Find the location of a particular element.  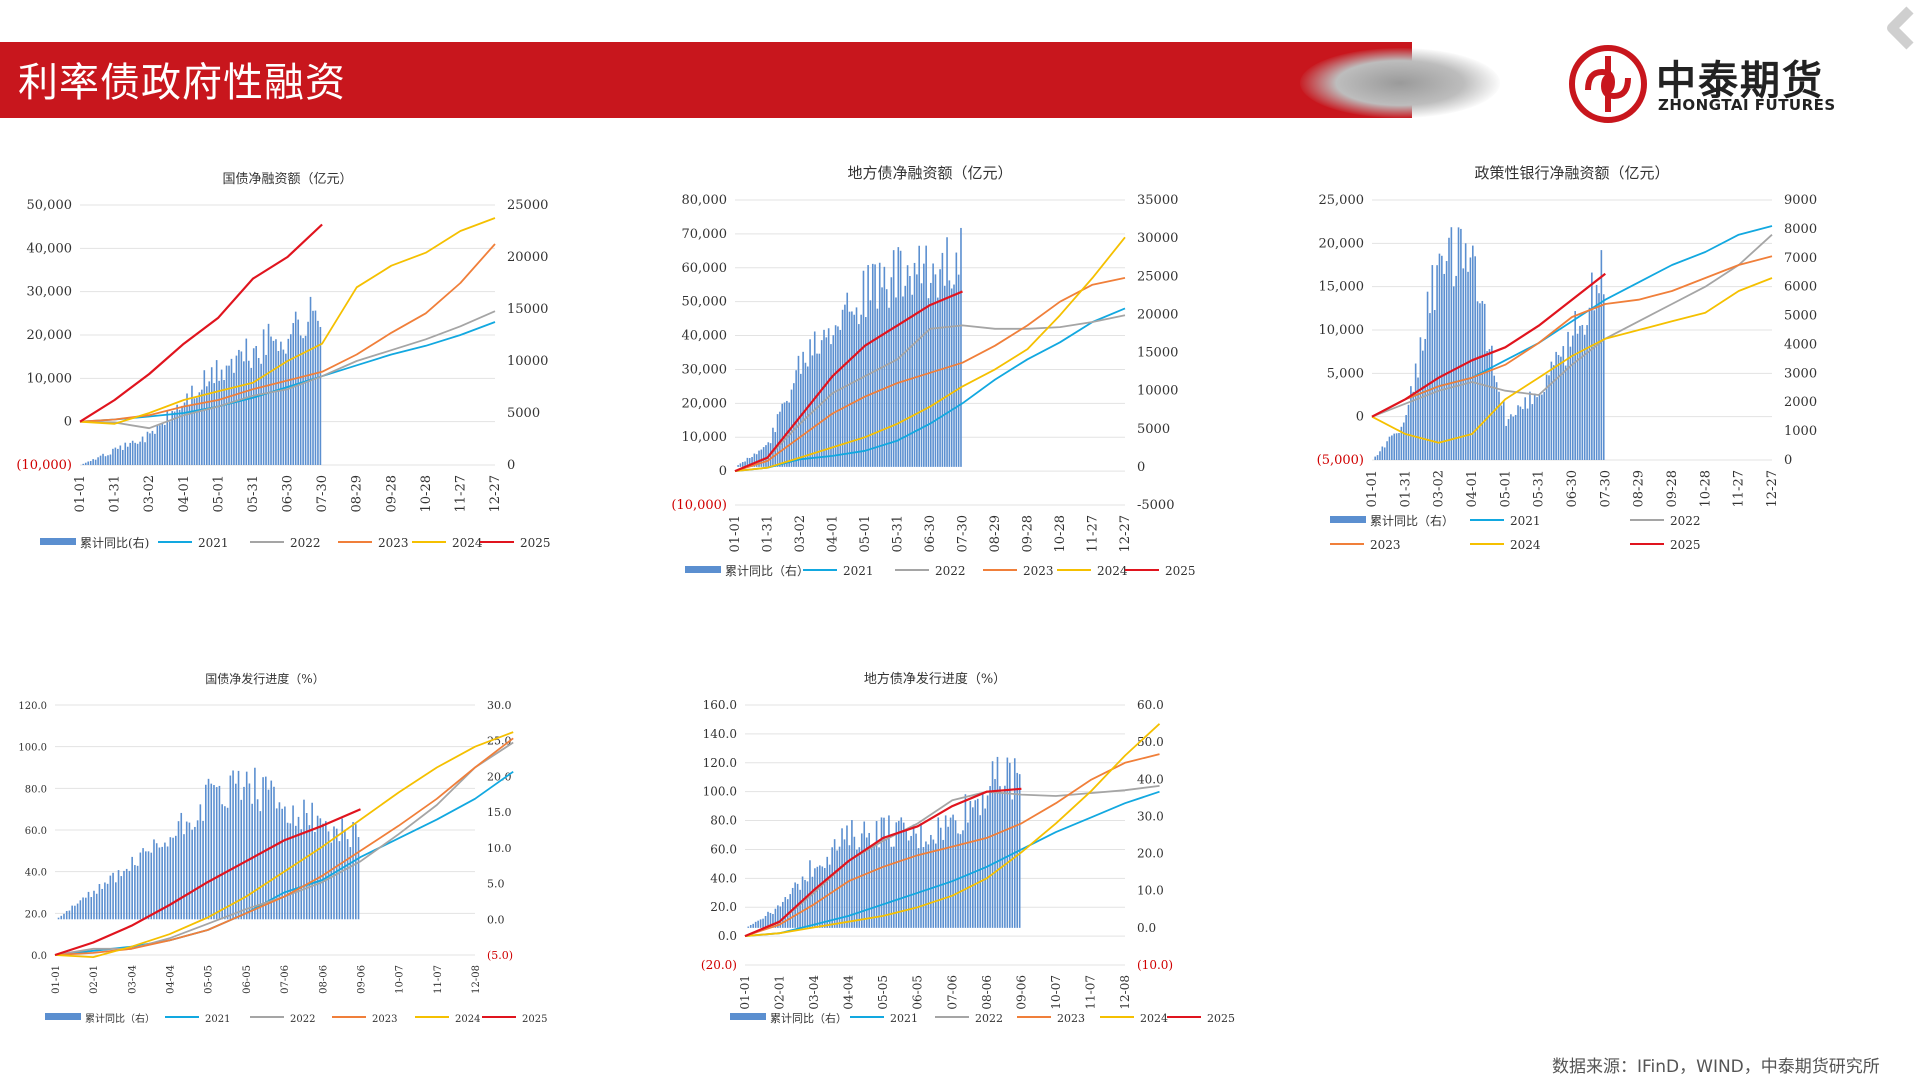

y-left-tick-label: 50,000 is located at coordinates (50, 205).